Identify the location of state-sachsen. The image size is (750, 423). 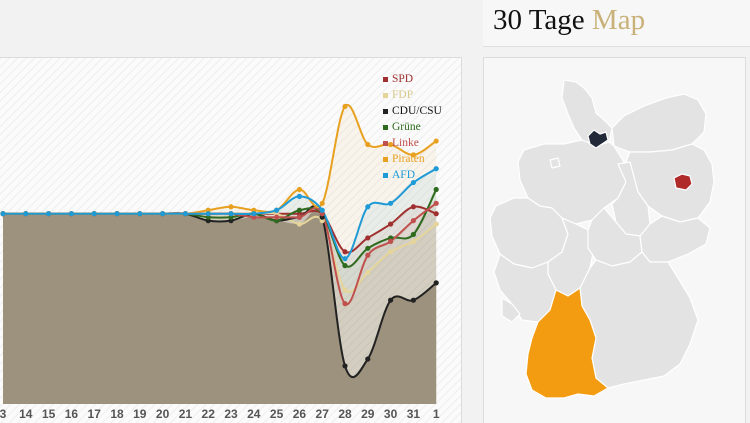
(675, 239).